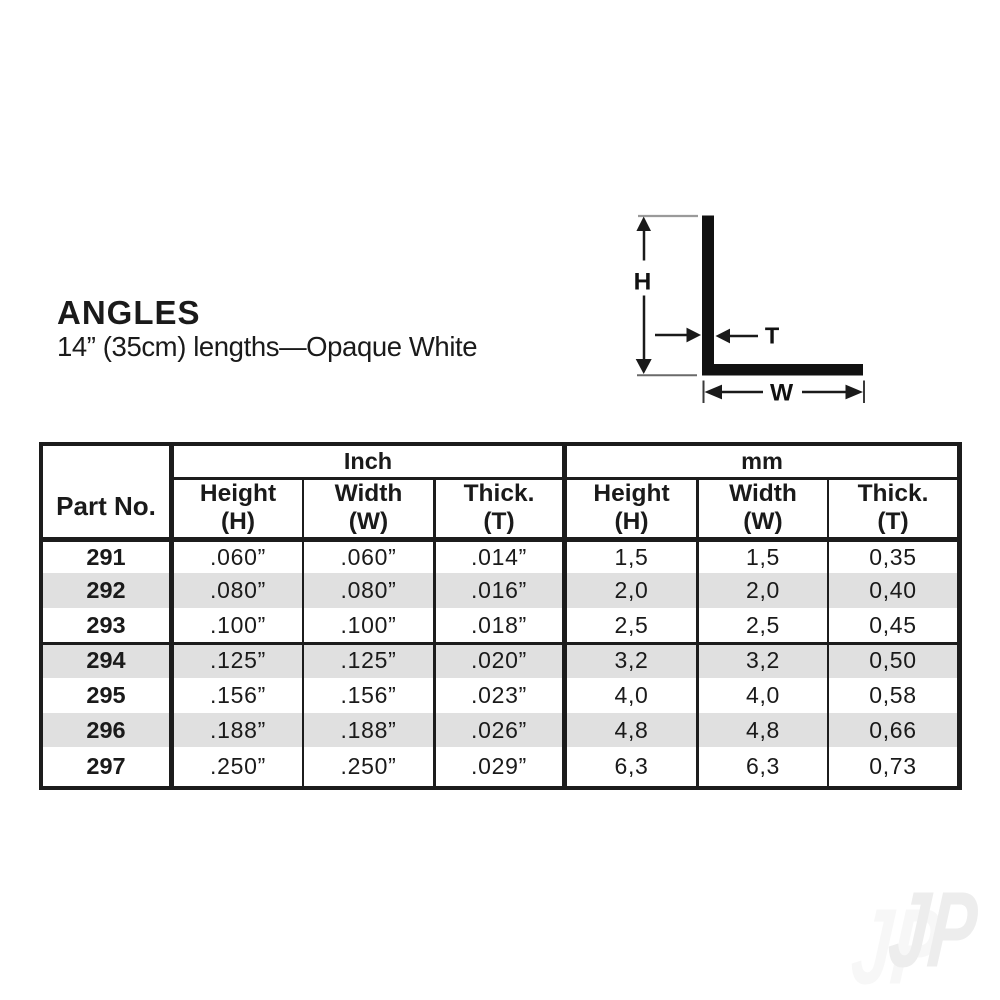 Image resolution: width=1000 pixels, height=1000 pixels. What do you see at coordinates (772, 336) in the screenshot?
I see `svg-text: T` at bounding box center [772, 336].